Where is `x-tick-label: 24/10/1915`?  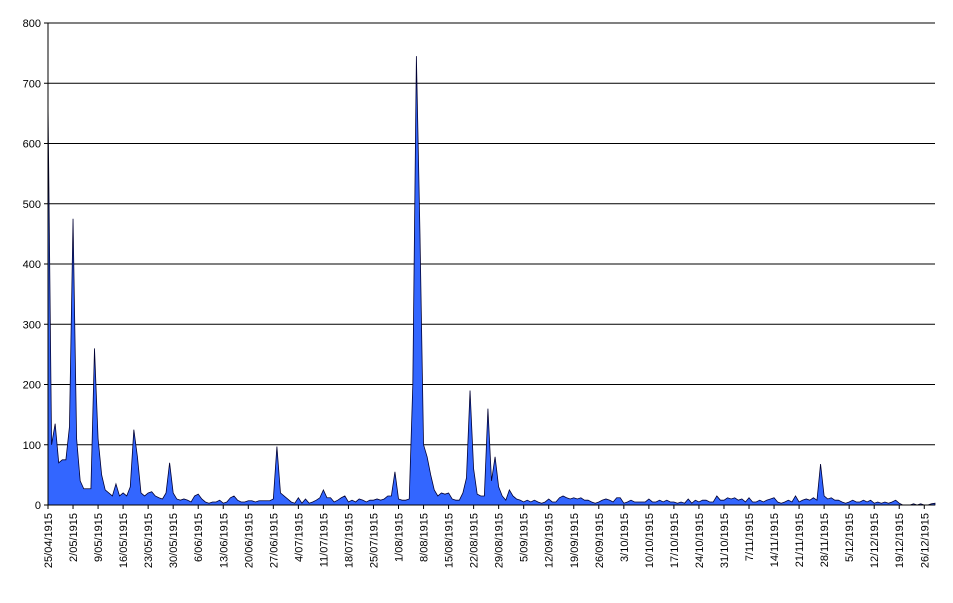 x-tick-label: 24/10/1915 is located at coordinates (700, 540).